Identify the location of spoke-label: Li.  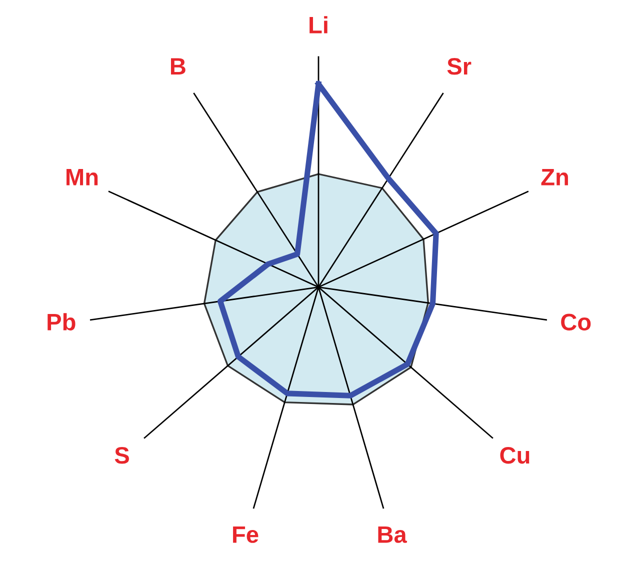
(319, 25).